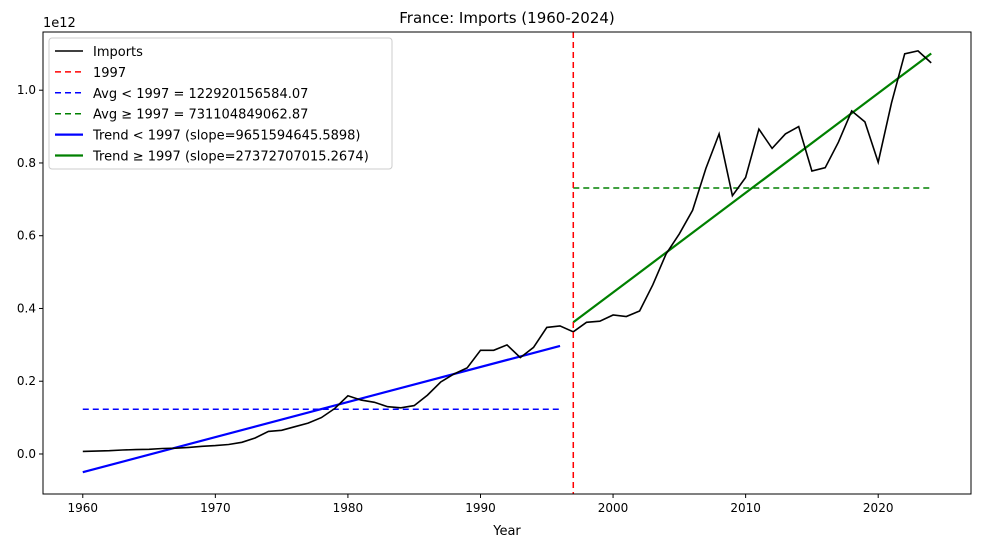 The height and width of the screenshot is (547, 981). I want to click on x-tick-label: 1970, so click(215, 508).